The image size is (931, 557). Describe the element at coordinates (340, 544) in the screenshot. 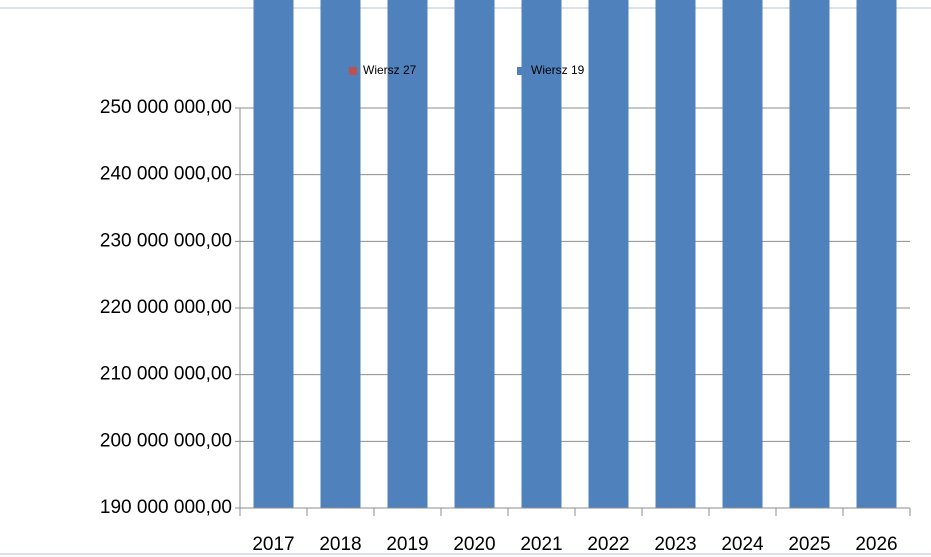

I see `x-tick-label: 2018` at that location.